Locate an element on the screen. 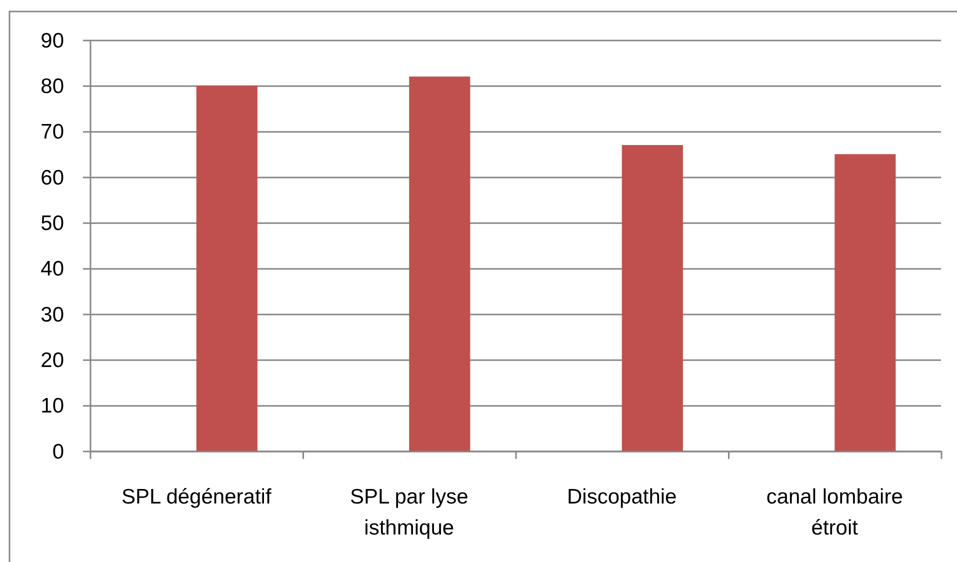 This screenshot has height=562, width=957. y-tick-label: 60 is located at coordinates (52, 178).